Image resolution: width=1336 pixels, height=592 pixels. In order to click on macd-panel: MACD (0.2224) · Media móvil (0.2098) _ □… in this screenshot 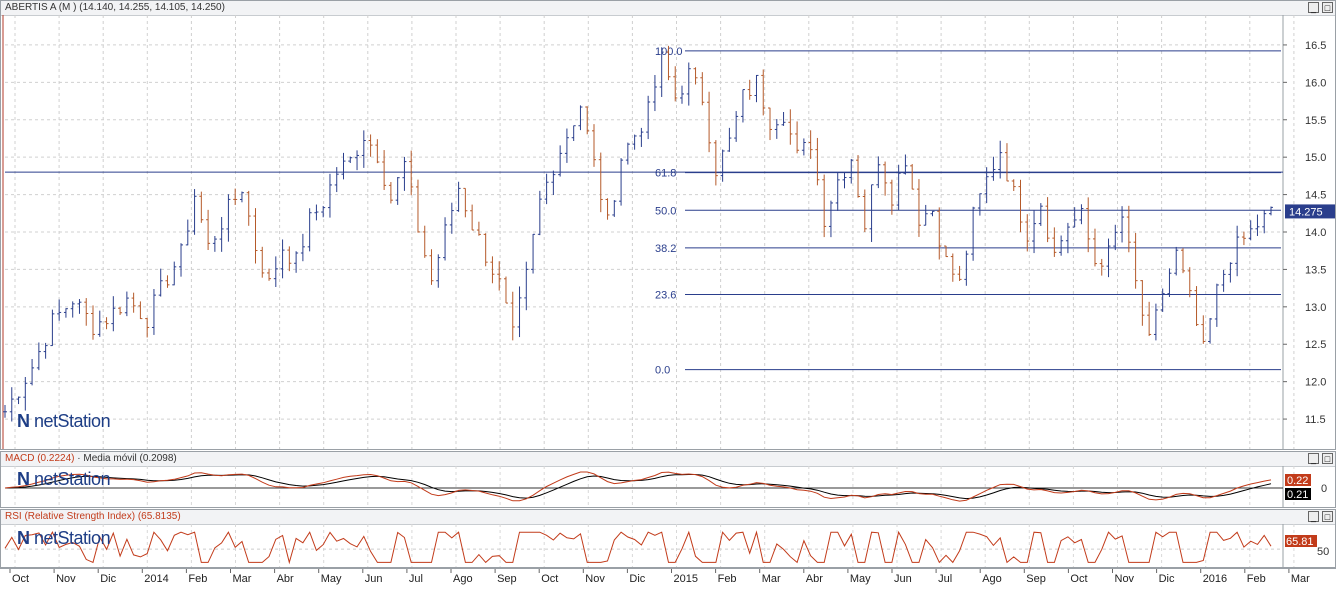, I will do `click(668, 479)`.